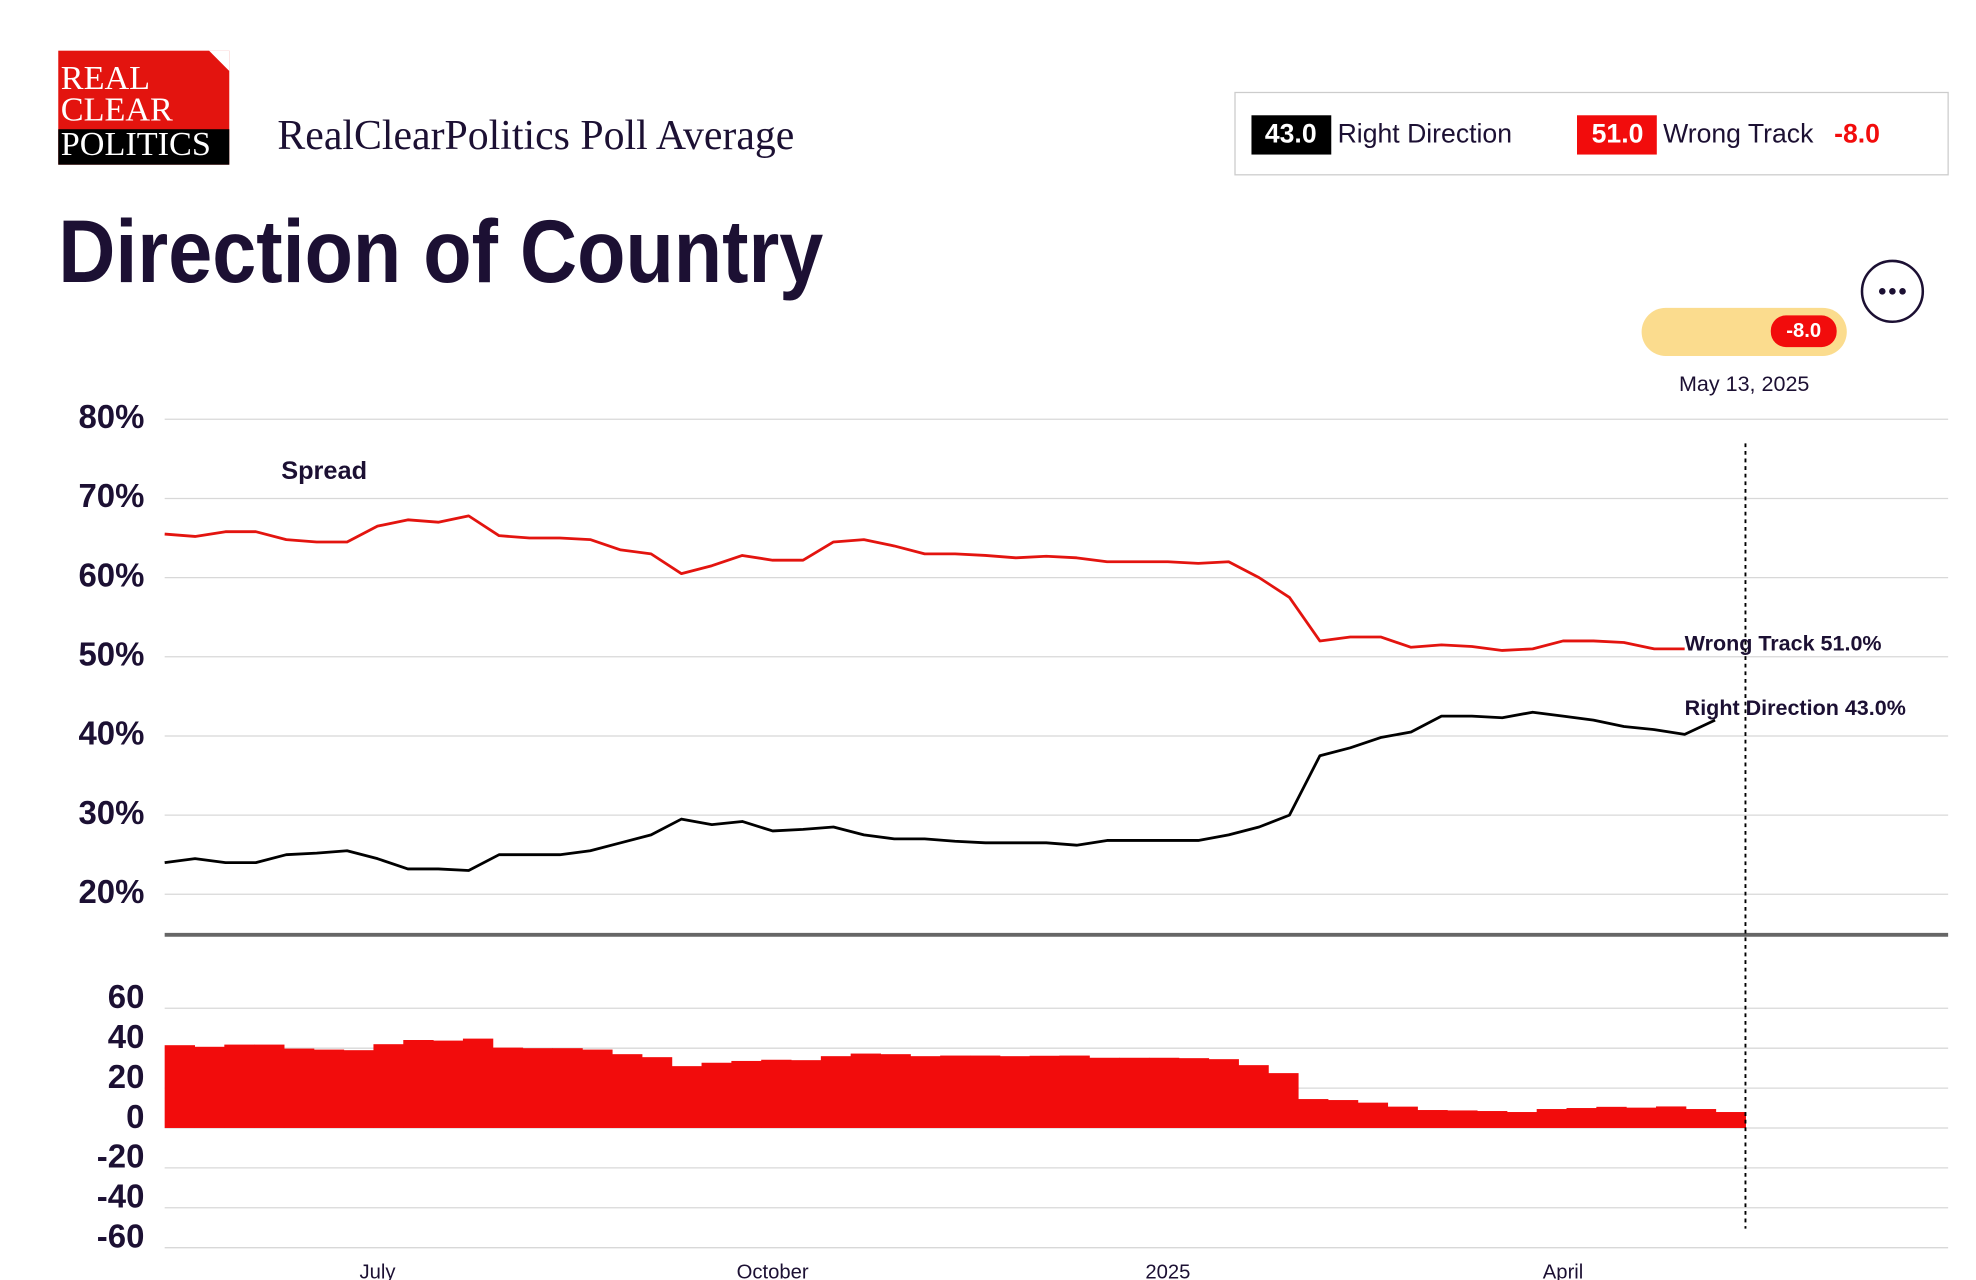  I want to click on y-tick-label: -20, so click(121, 1156).